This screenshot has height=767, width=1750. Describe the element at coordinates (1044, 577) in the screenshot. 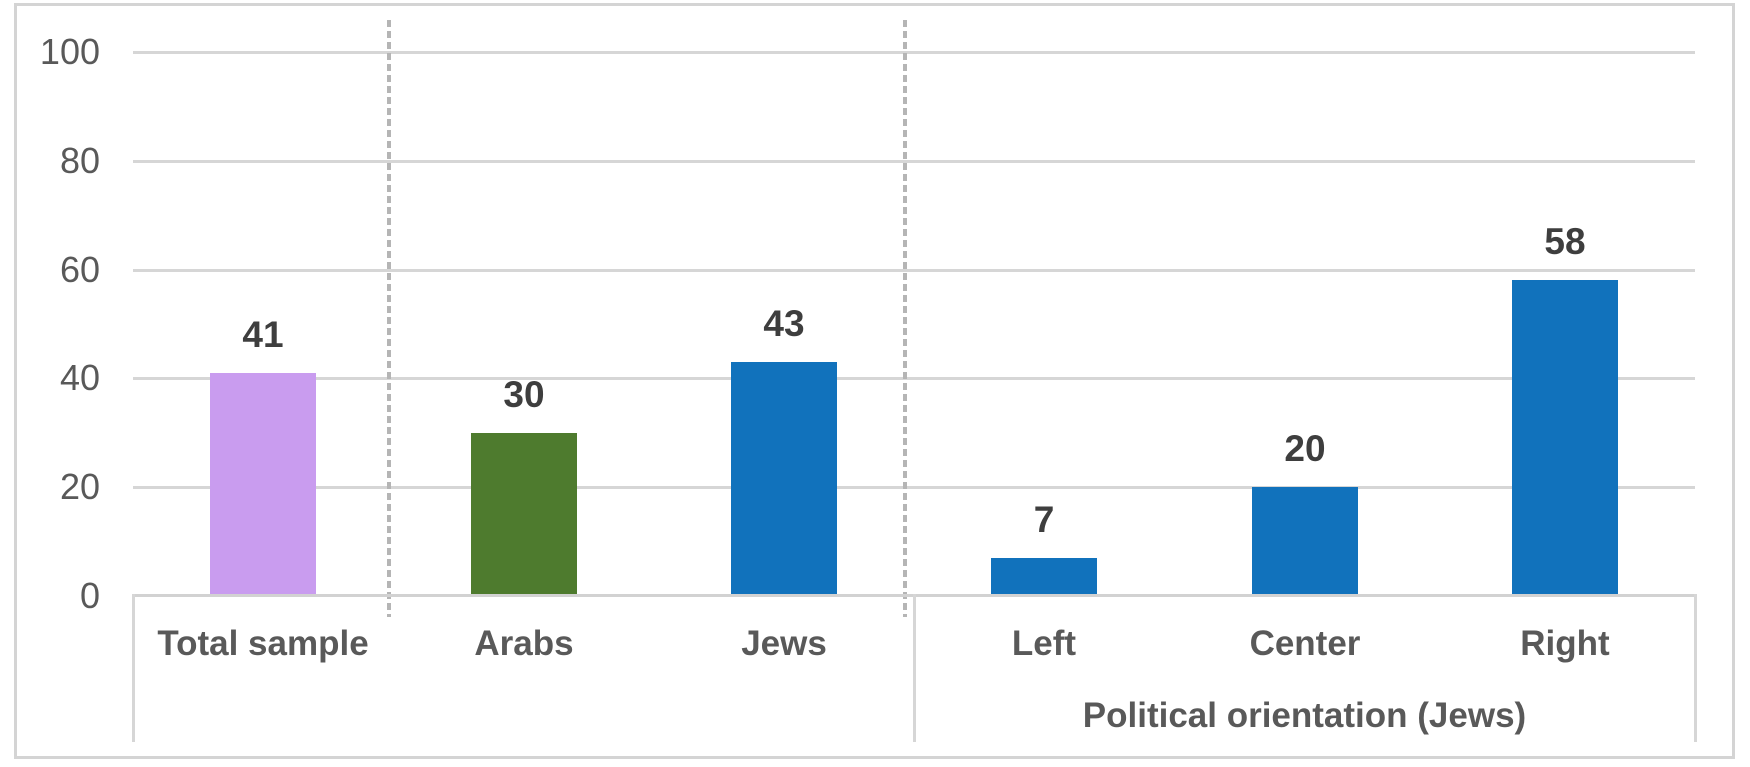

I see `bar-left` at that location.